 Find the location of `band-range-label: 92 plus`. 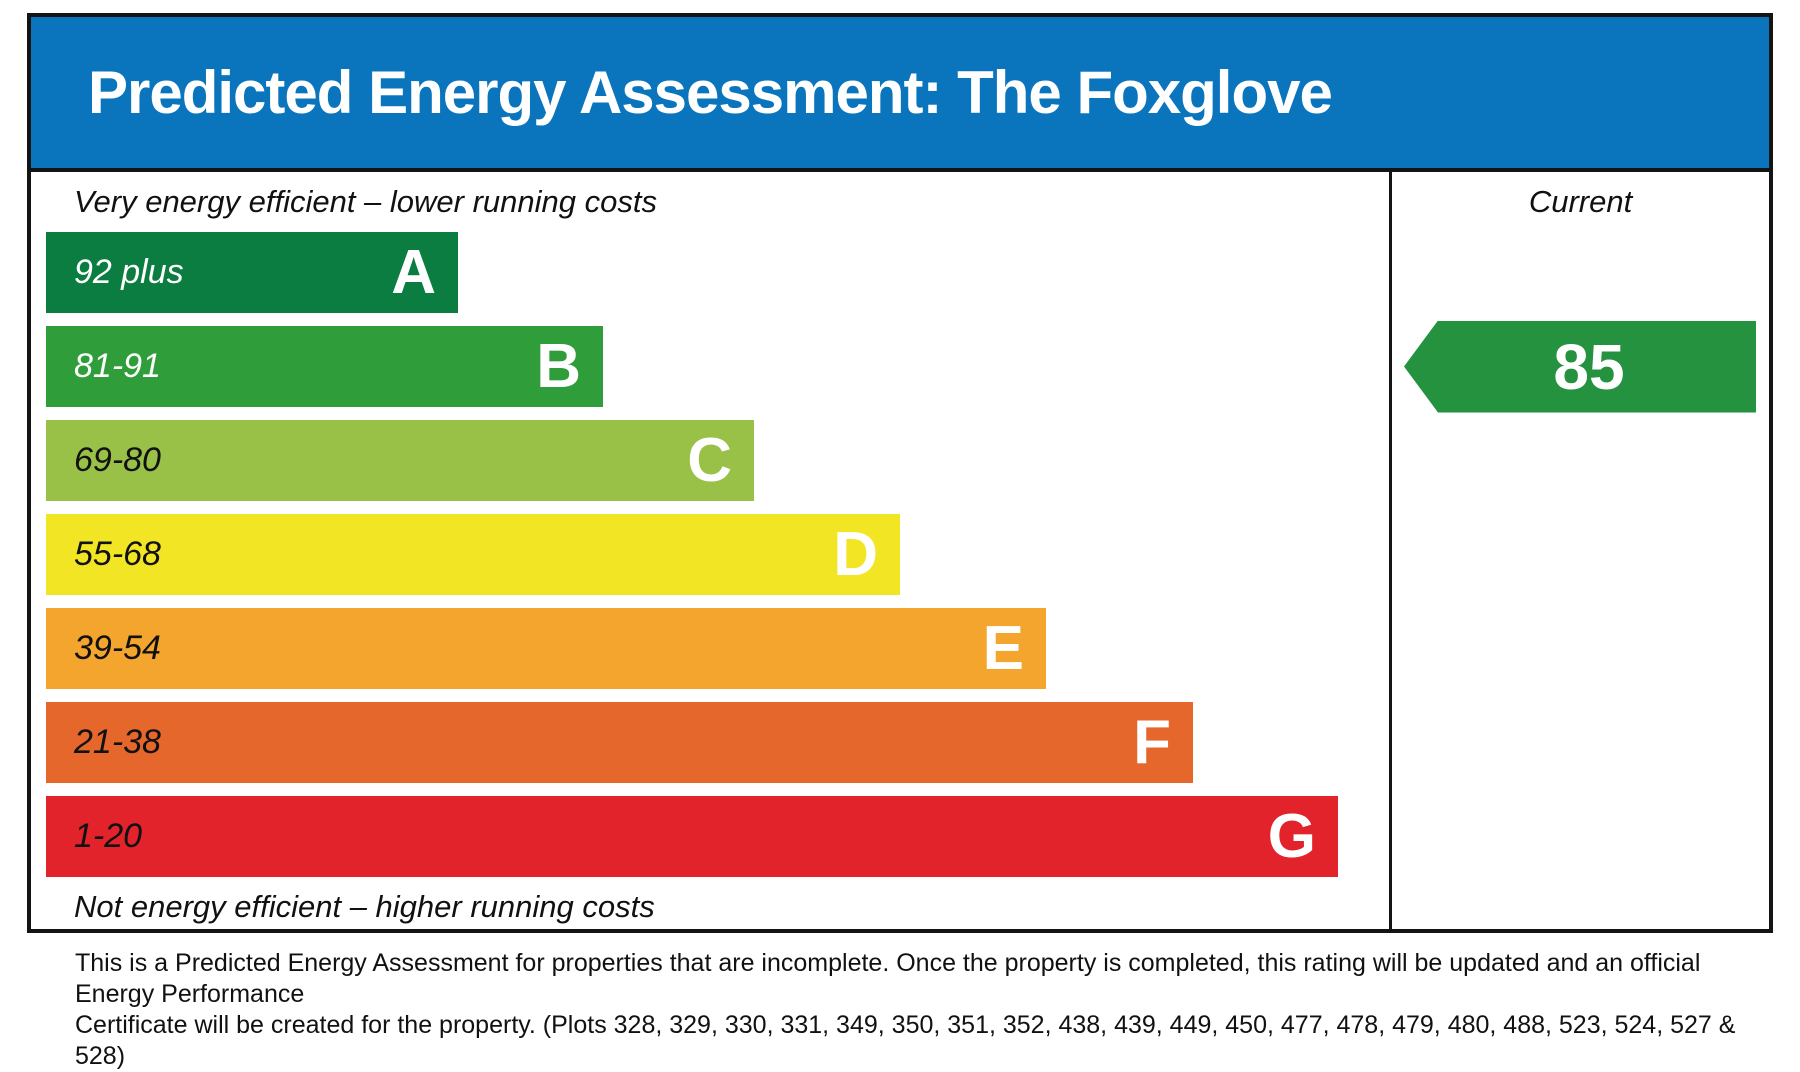

band-range-label: 92 plus is located at coordinates (129, 272).